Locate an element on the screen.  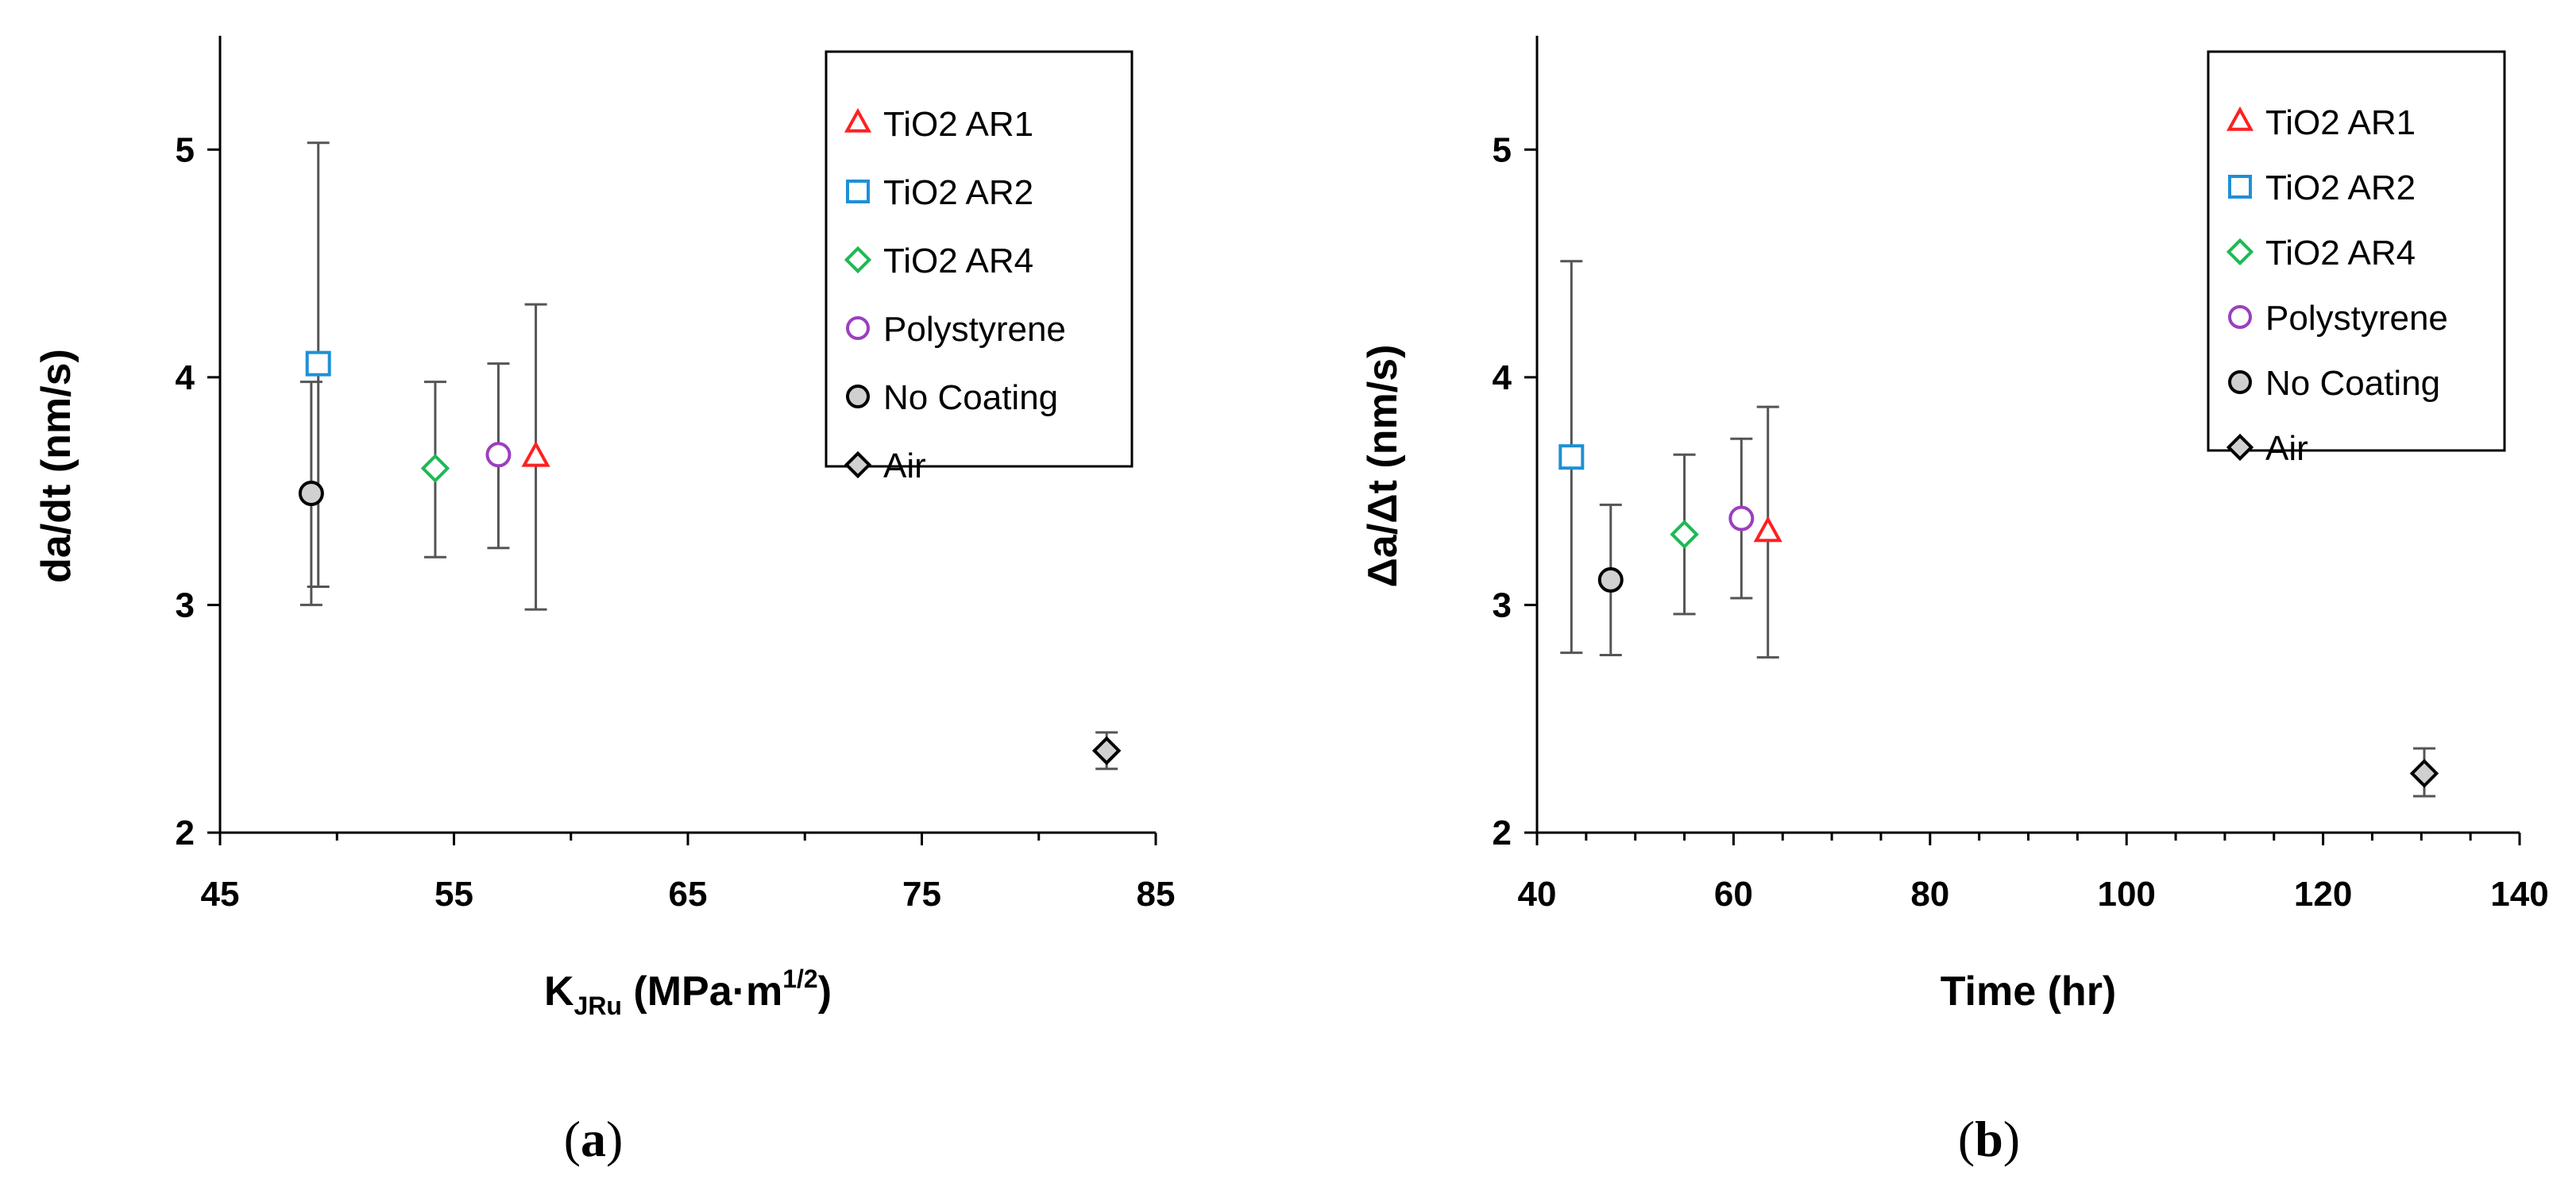
x-tick-label: 80 is located at coordinates (1929, 894).